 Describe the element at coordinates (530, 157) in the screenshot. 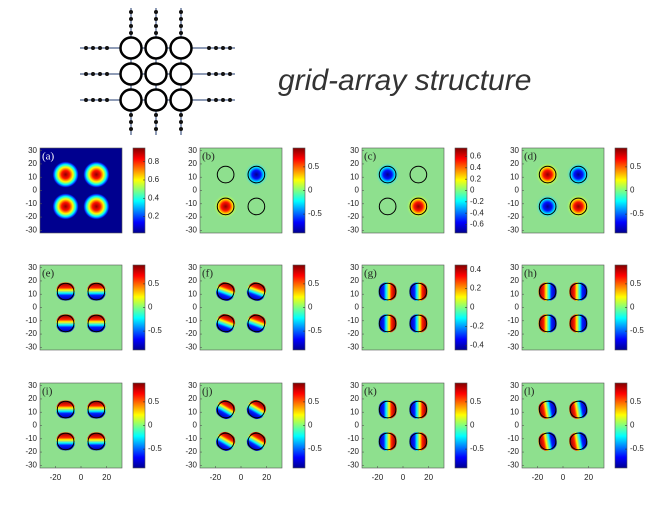

I see `panel-label: (d)` at that location.